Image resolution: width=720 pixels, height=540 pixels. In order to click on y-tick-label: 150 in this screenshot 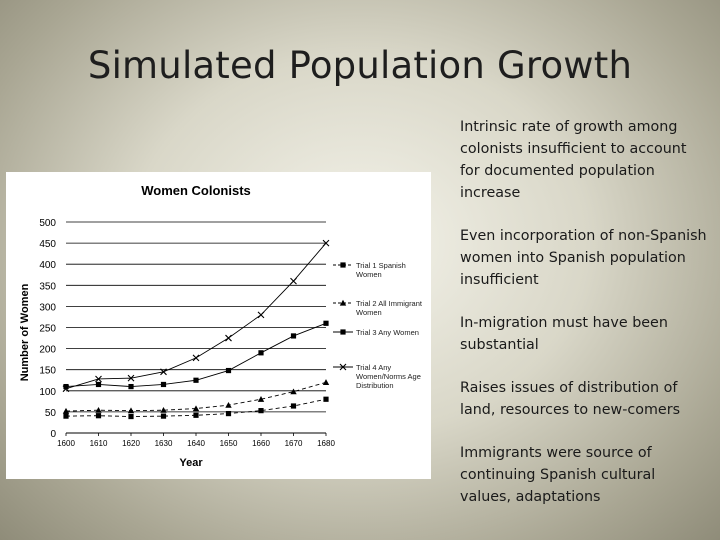, I will do `click(47, 371)`.